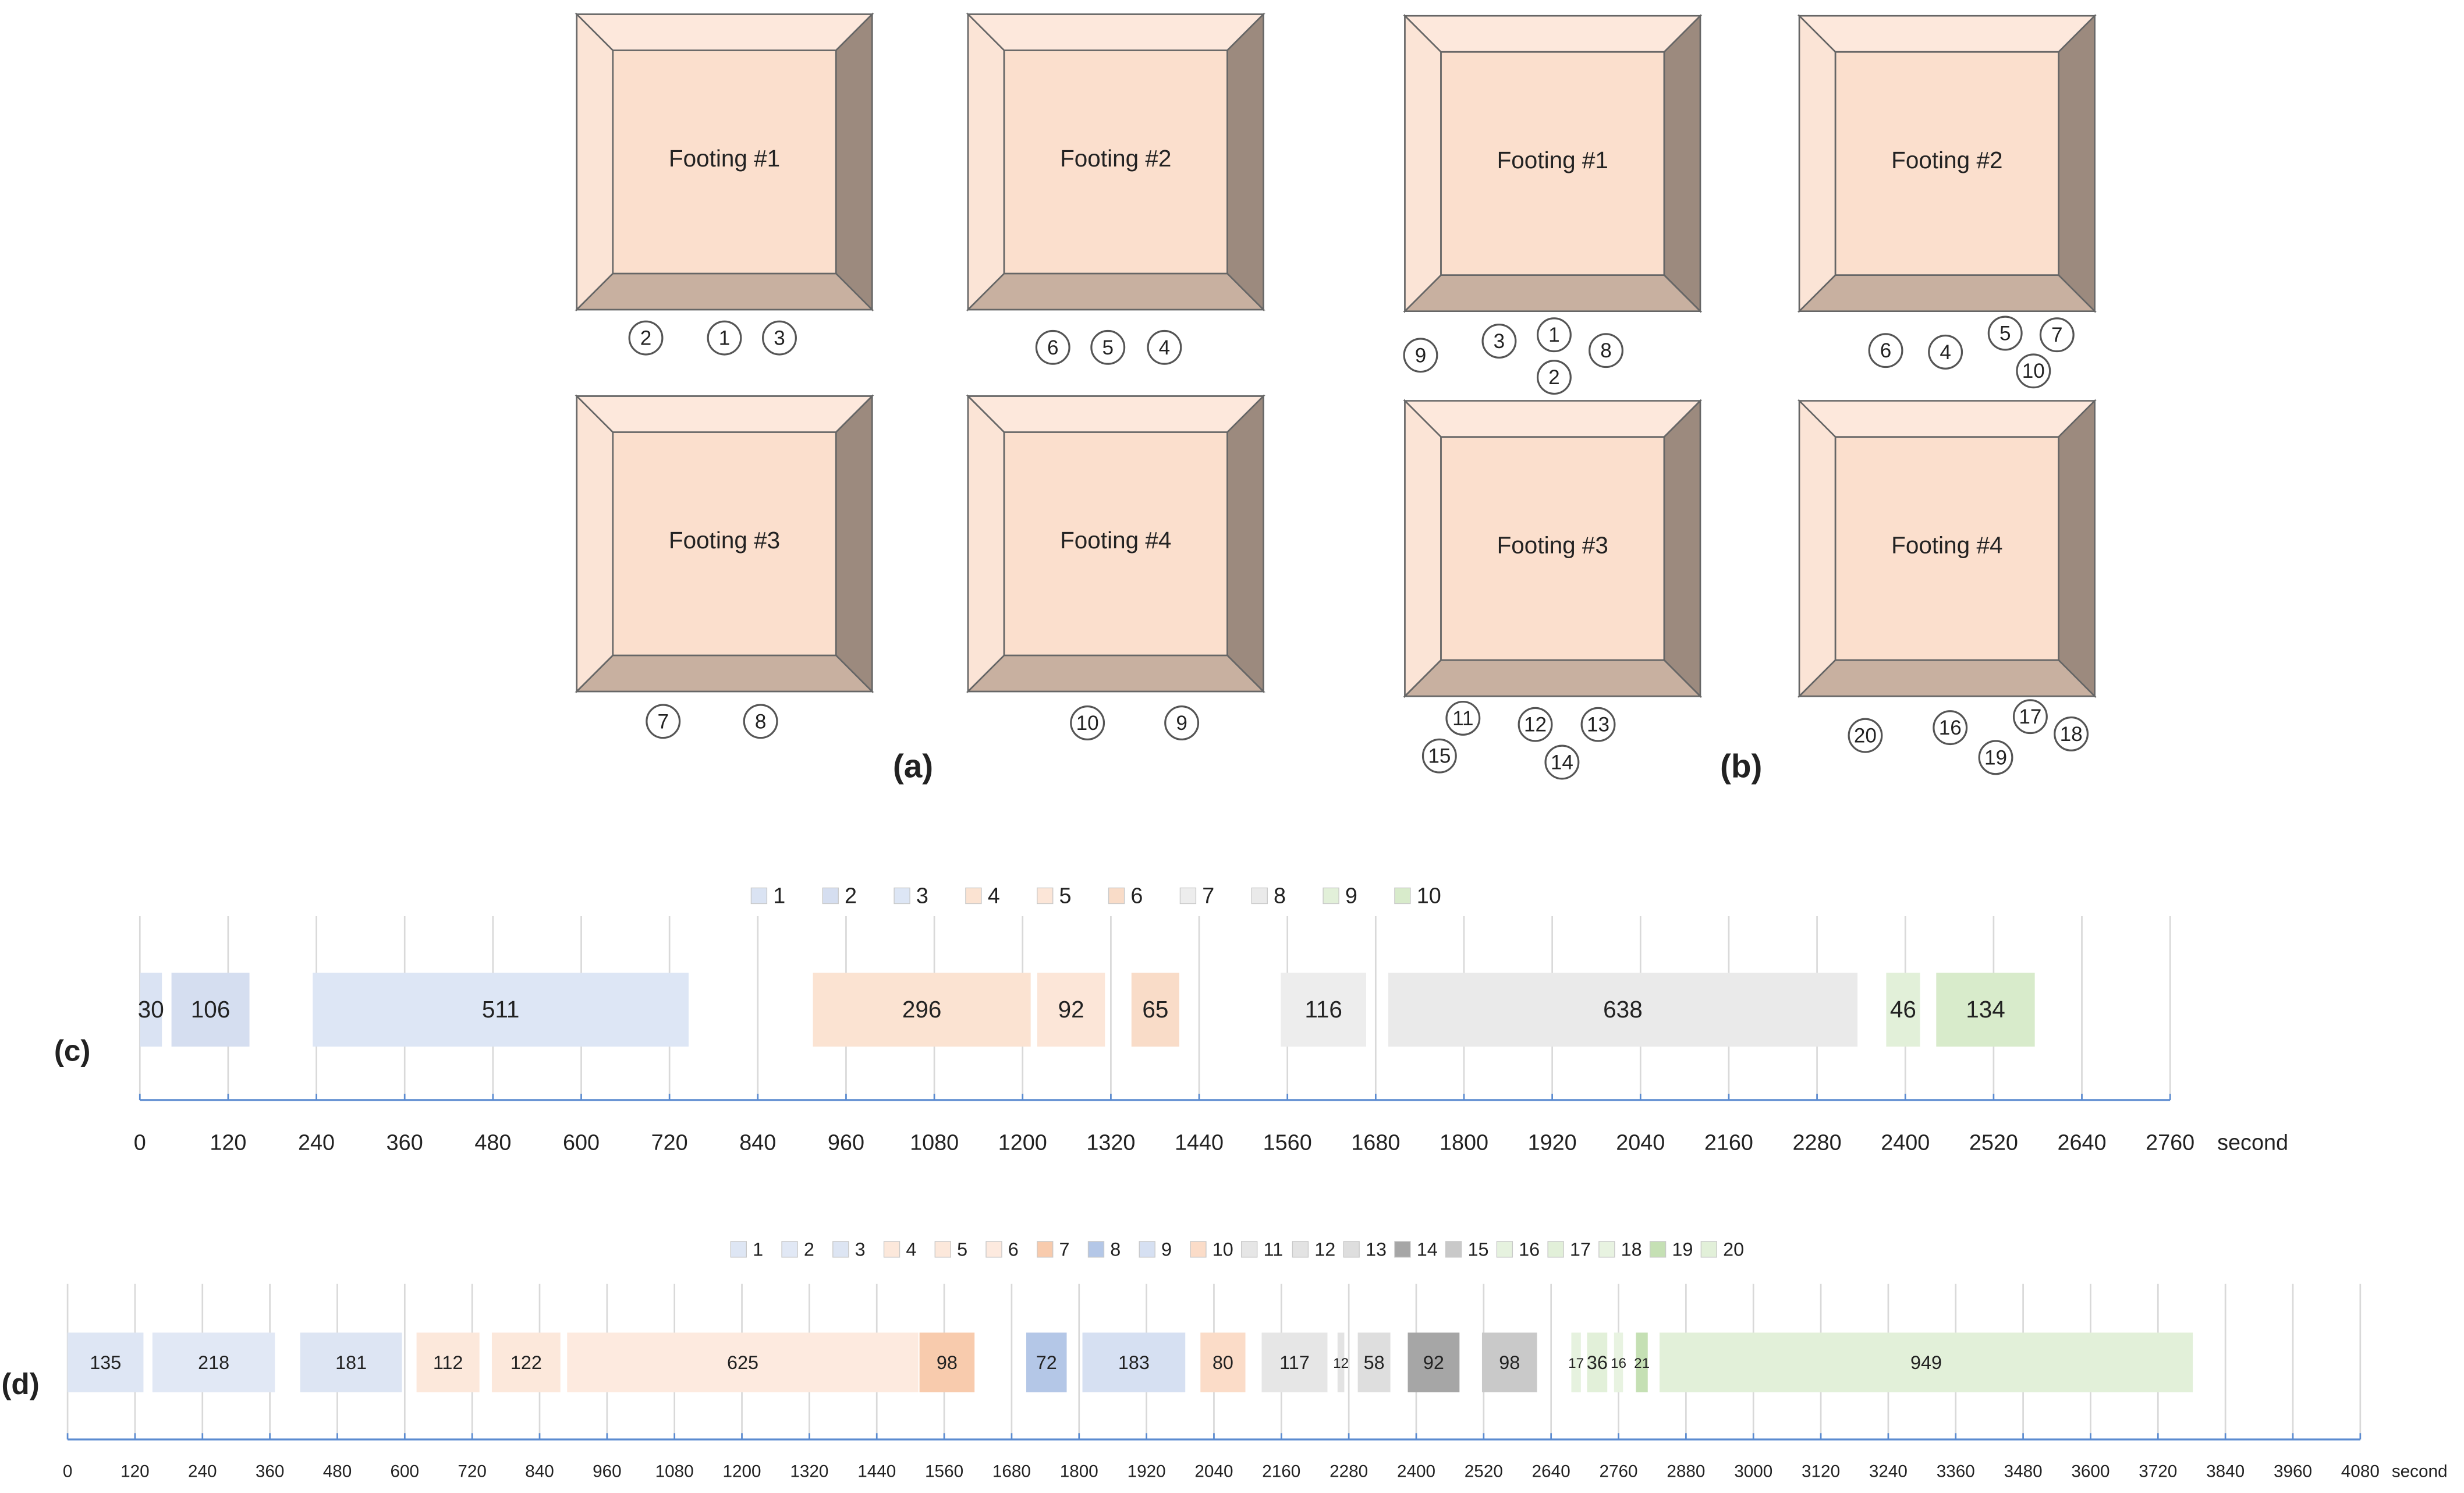  Describe the element at coordinates (1199, 1142) in the screenshot. I see `x-tick-label: 1440` at that location.